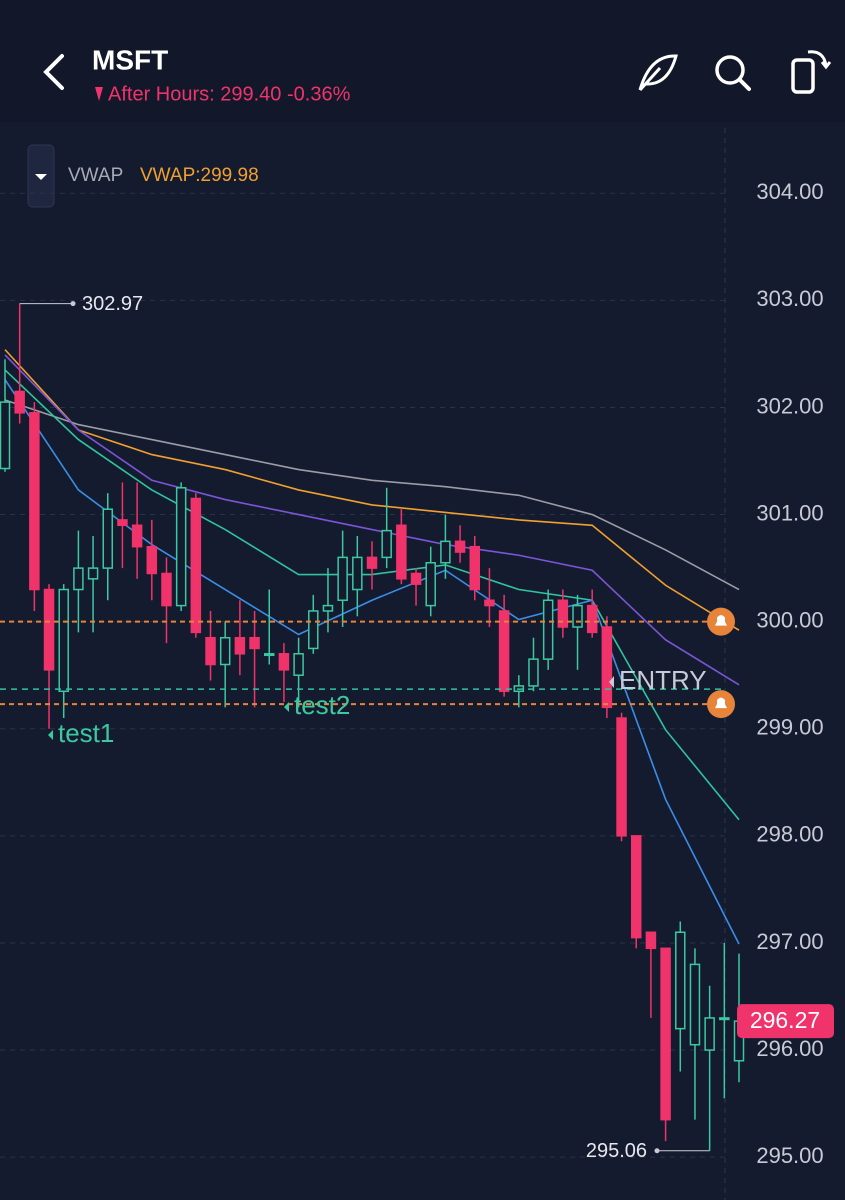 This screenshot has height=1200, width=845. I want to click on y-tick-label: 303.00, so click(789, 298).